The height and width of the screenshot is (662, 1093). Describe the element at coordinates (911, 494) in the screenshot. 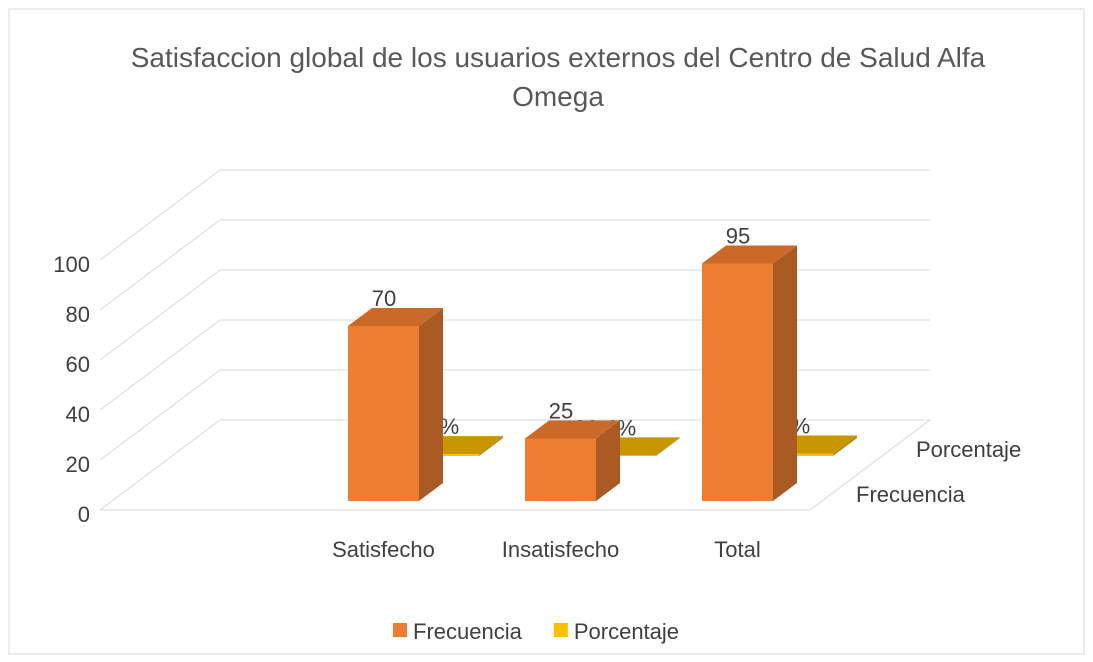

I see `depth-axis-label: Frecuencia` at that location.